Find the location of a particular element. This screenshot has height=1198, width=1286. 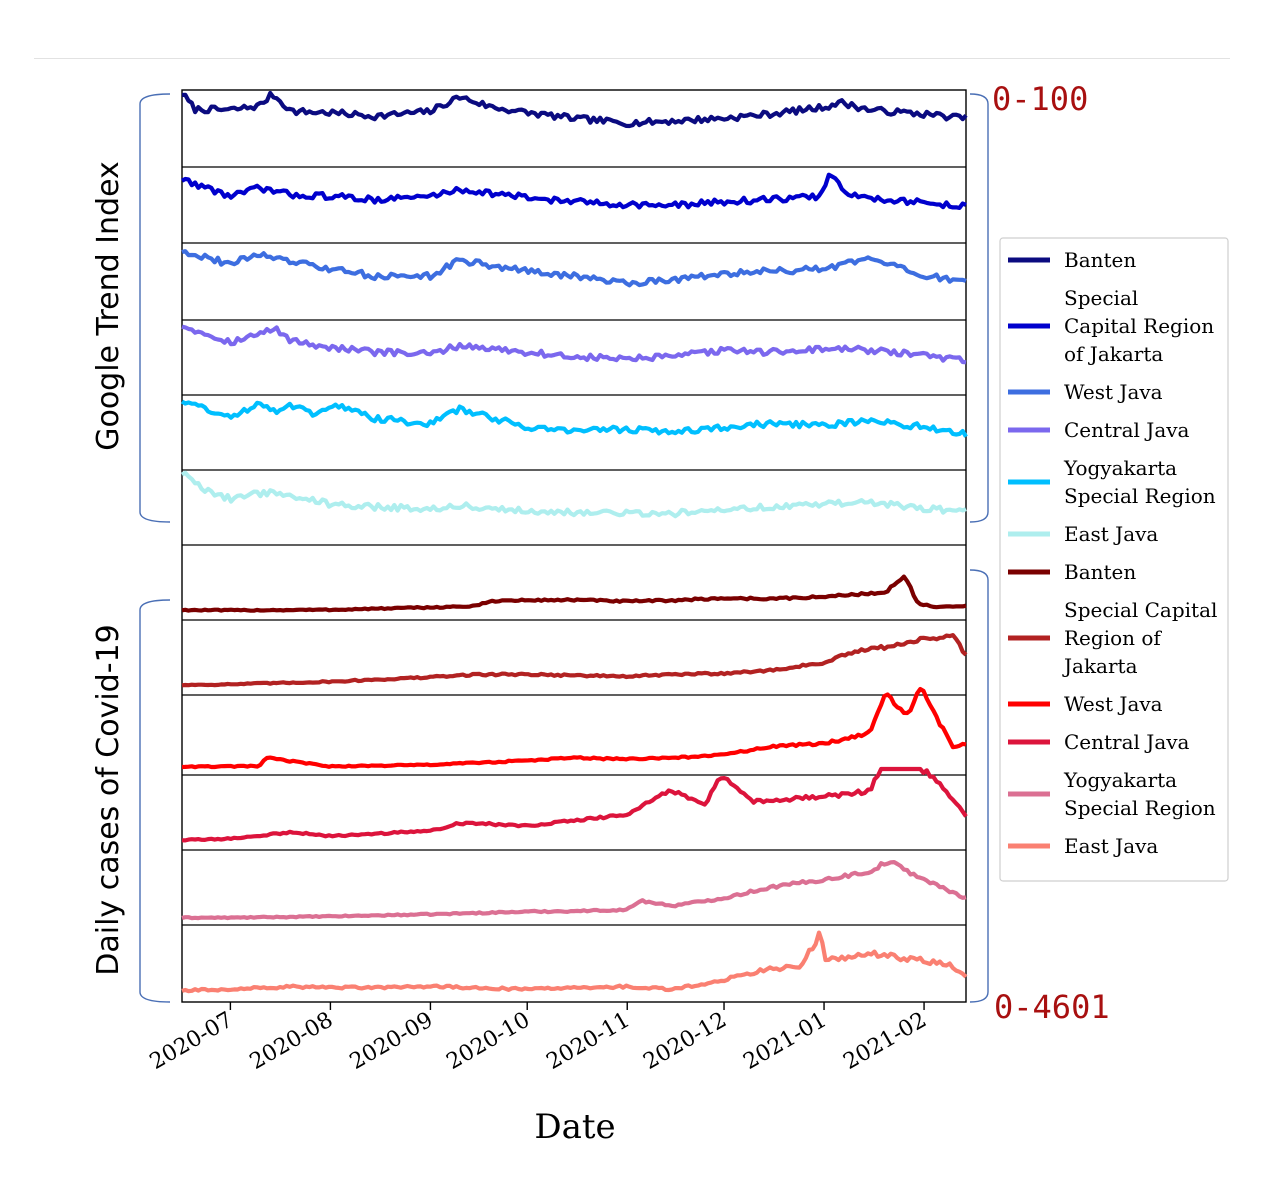

x-tick-label: 2021-02 is located at coordinates (885, 1041).